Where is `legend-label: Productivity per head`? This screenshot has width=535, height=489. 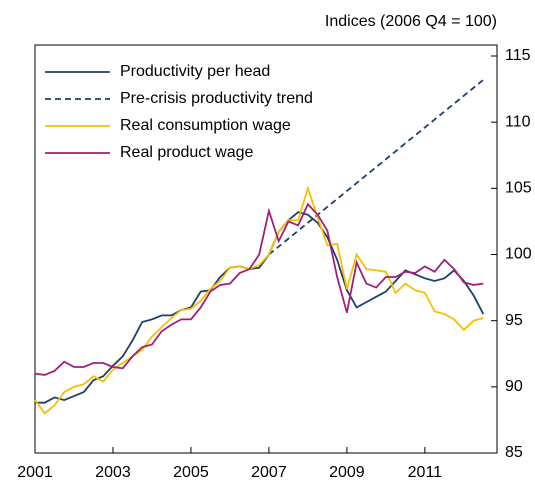 legend-label: Productivity per head is located at coordinates (195, 71).